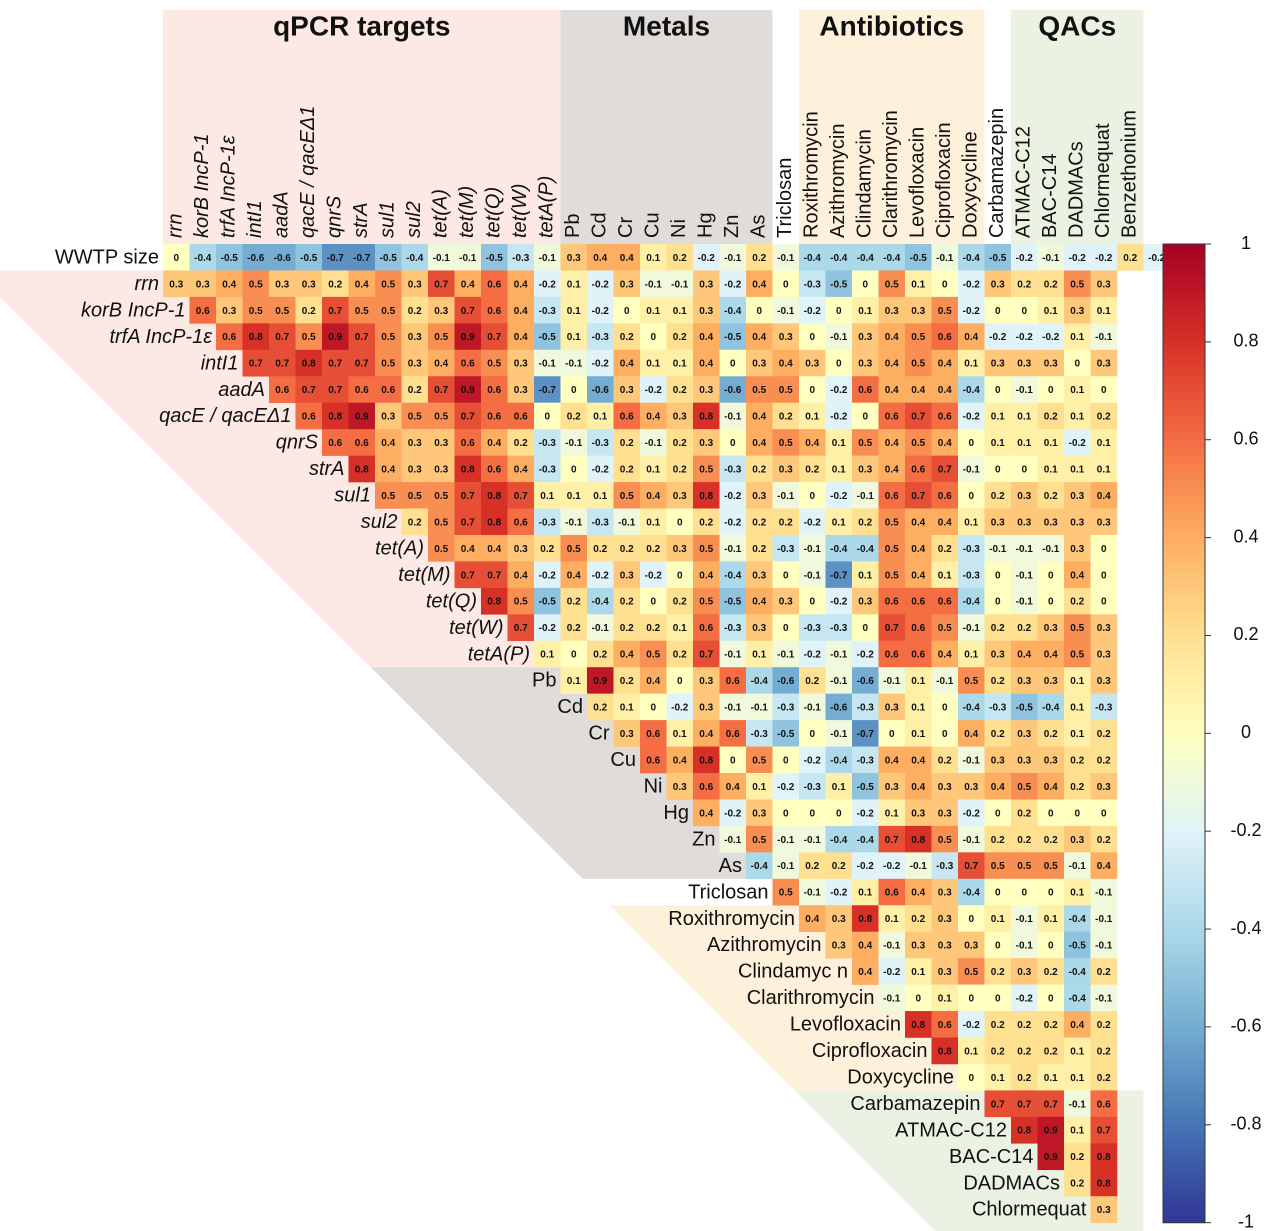  Describe the element at coordinates (945, 866) in the screenshot. I see `cell-value: -0.3` at that location.